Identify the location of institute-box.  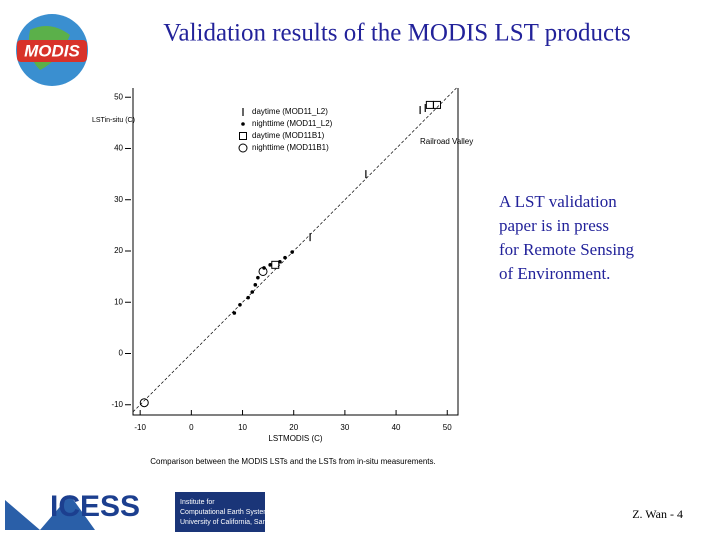
(220, 512).